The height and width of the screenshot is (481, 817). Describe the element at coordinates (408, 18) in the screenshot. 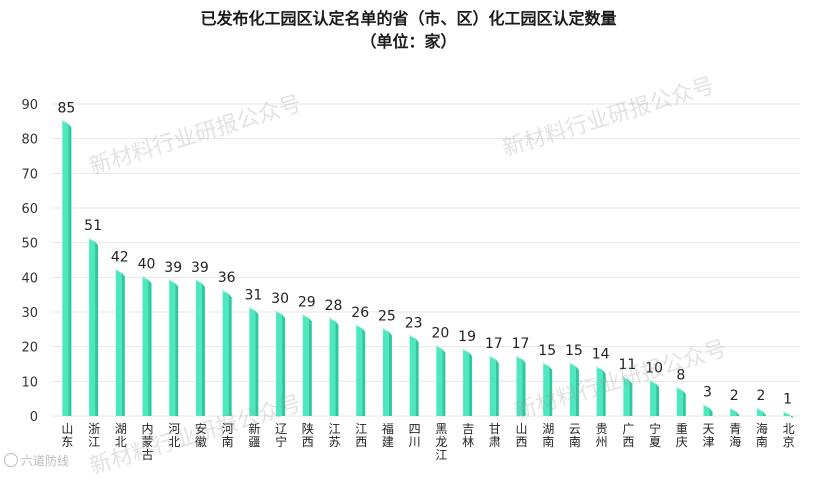

I see `chart-title: 已发布化工园区认定名单的省（市、区）化工园区认定数量` at that location.